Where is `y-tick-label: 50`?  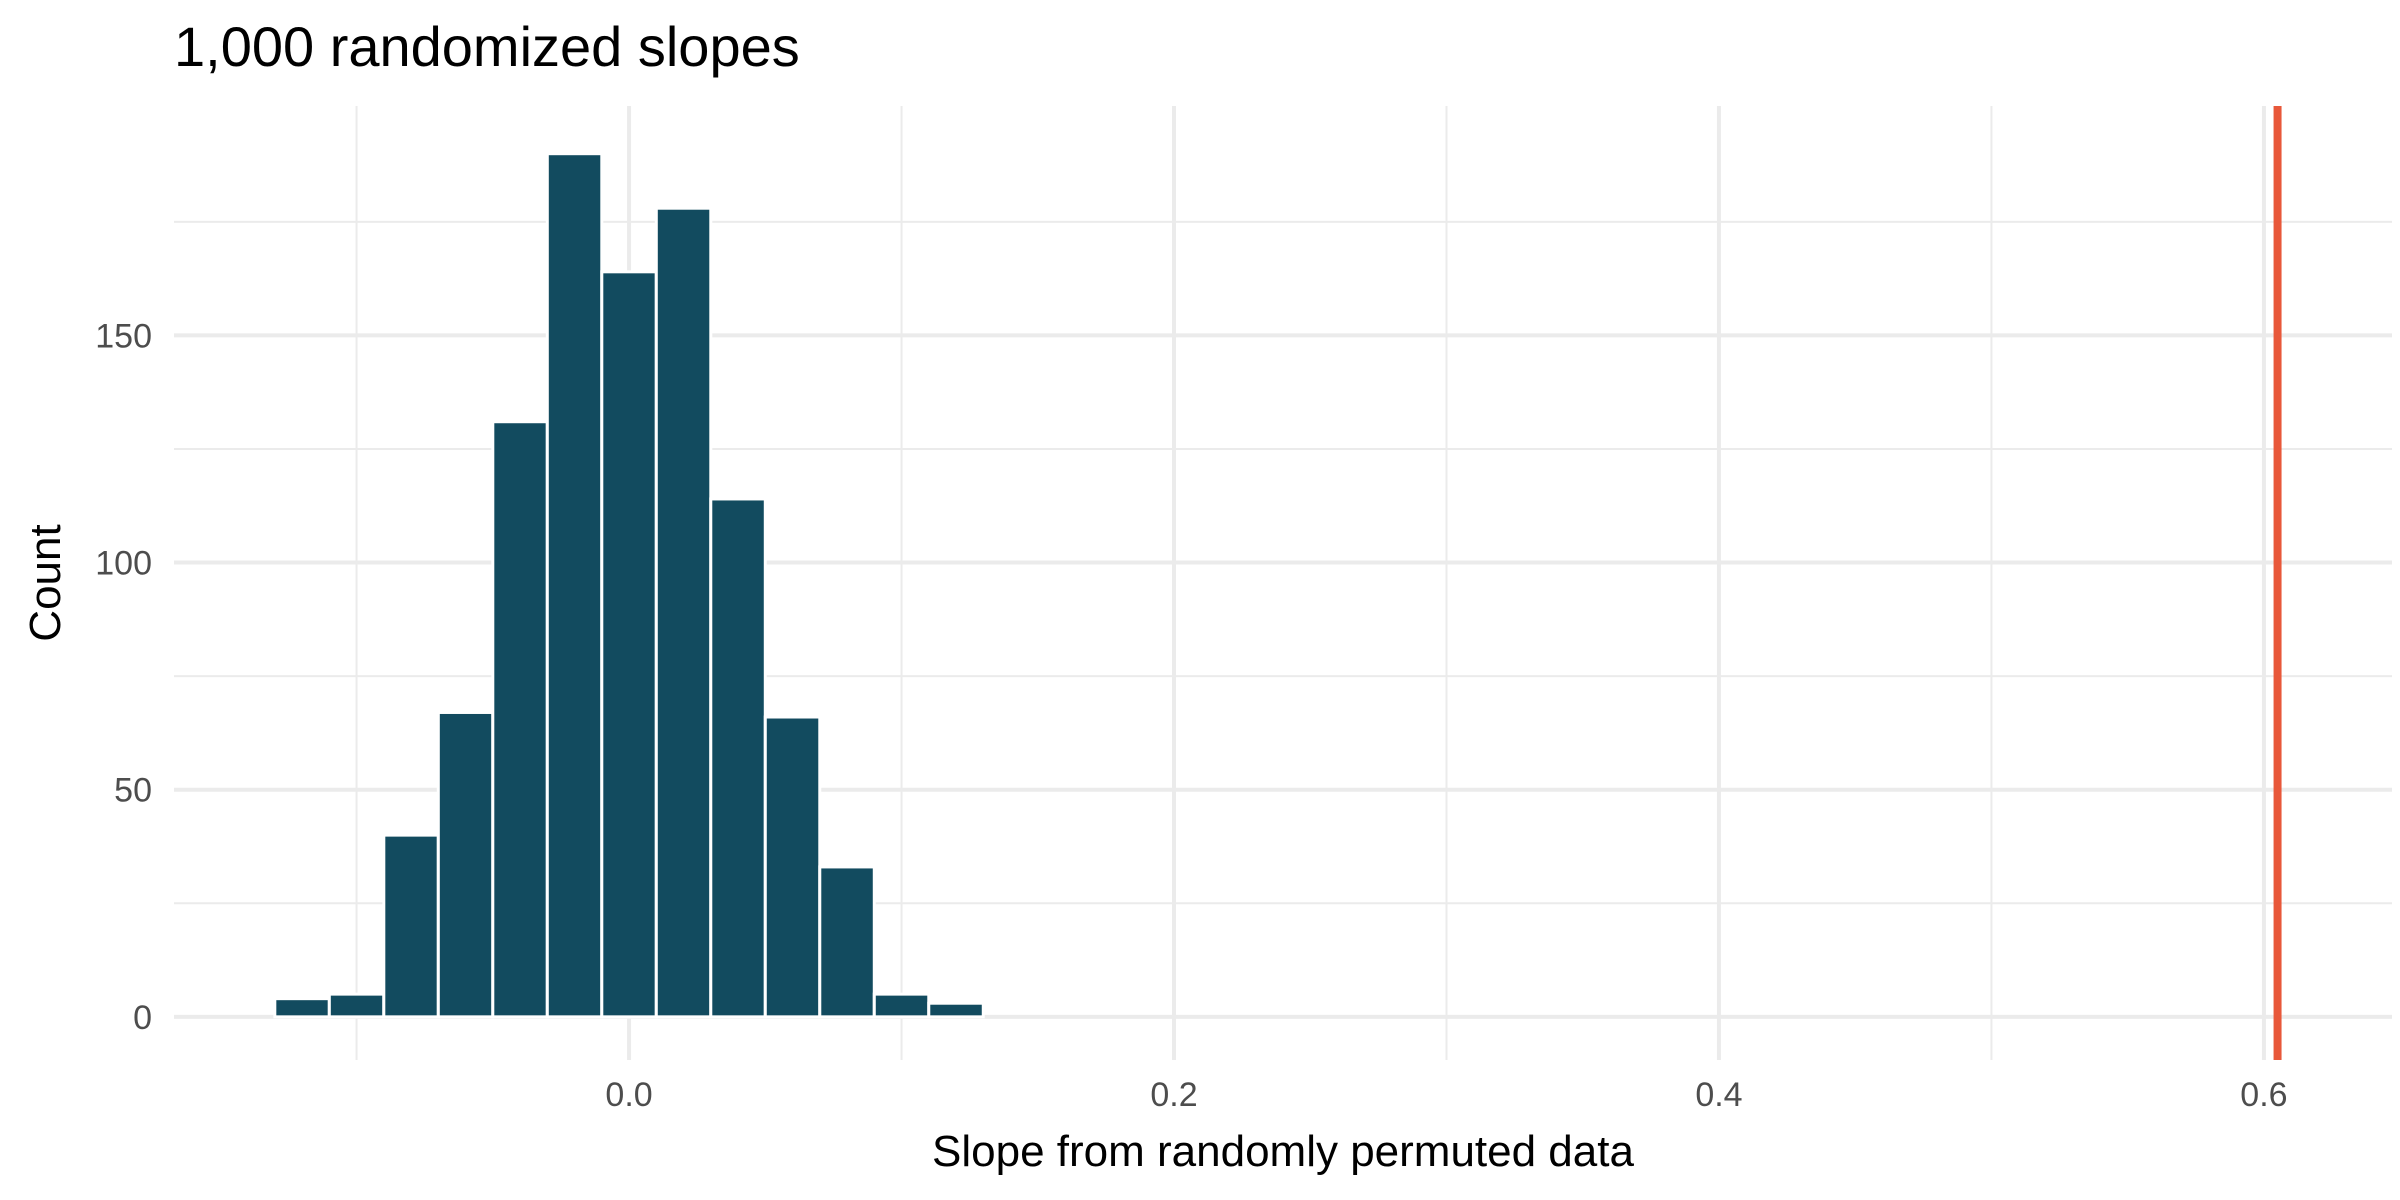 y-tick-label: 50 is located at coordinates (133, 791).